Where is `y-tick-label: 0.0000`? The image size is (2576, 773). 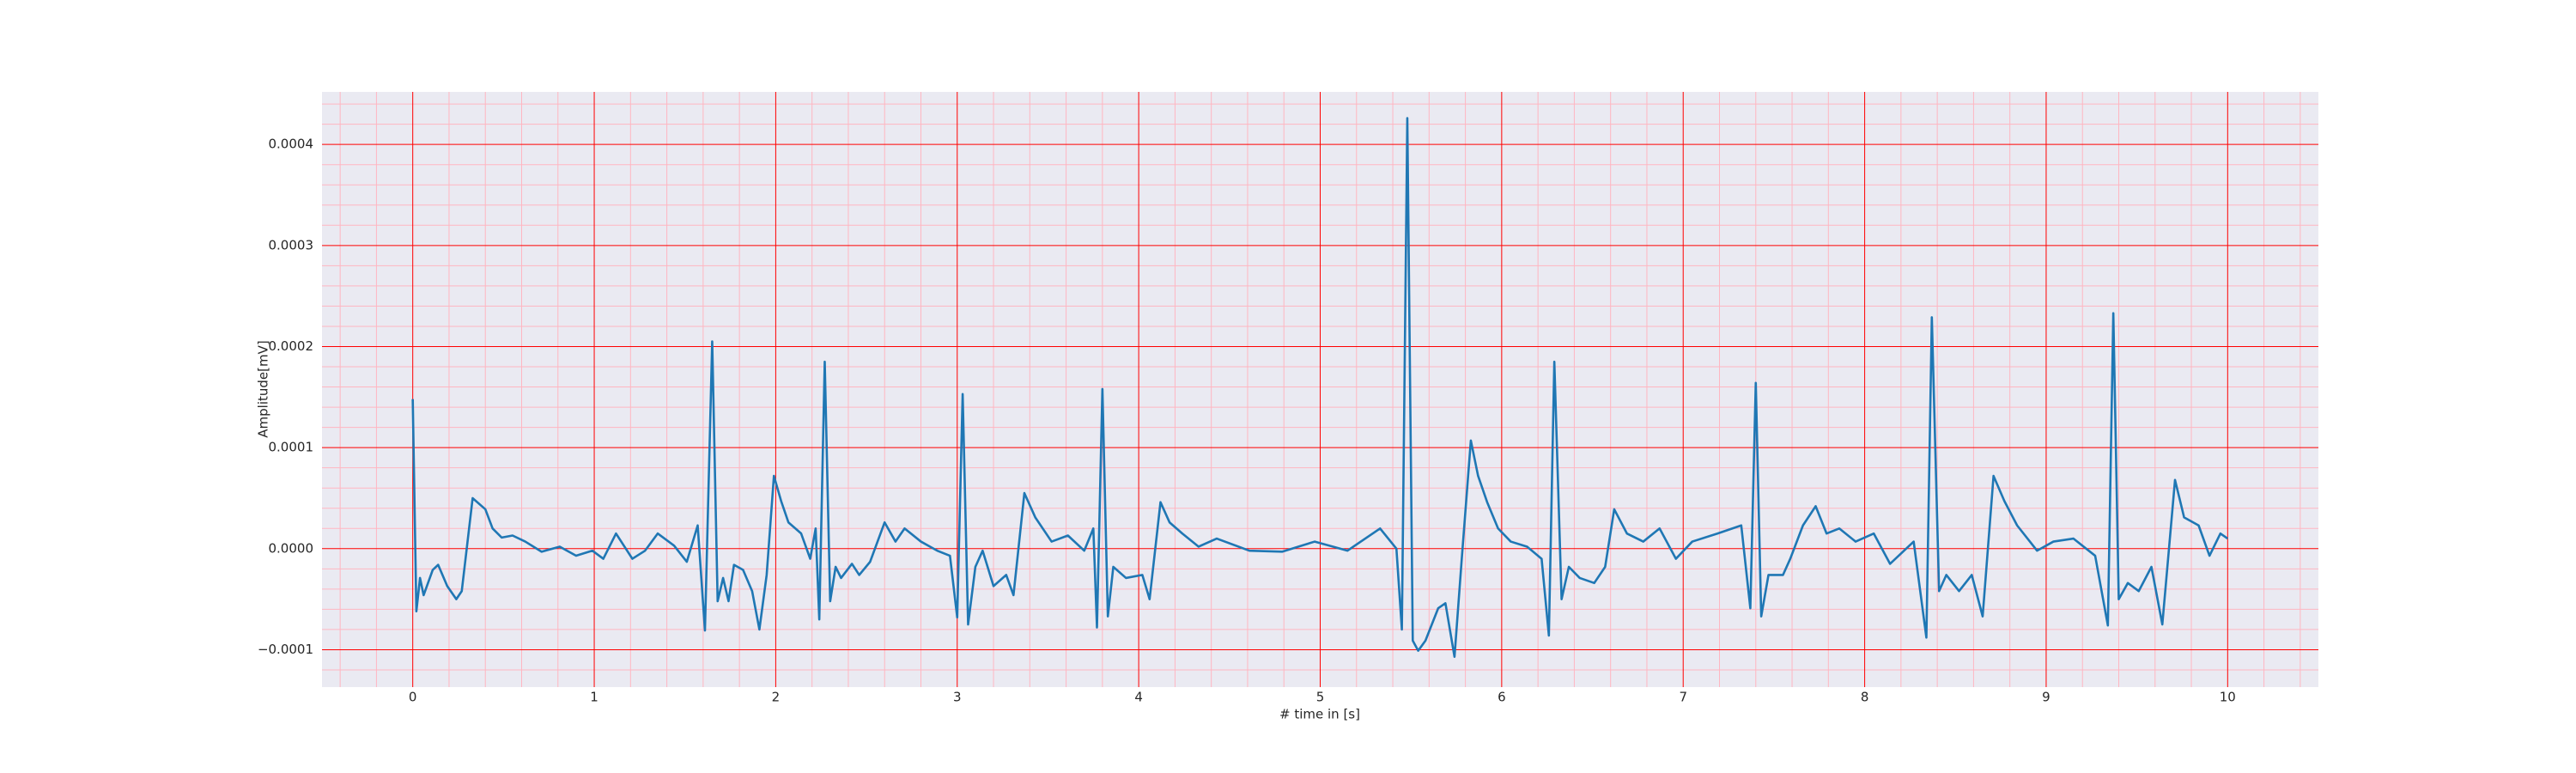
y-tick-label: 0.0000 is located at coordinates (291, 548).